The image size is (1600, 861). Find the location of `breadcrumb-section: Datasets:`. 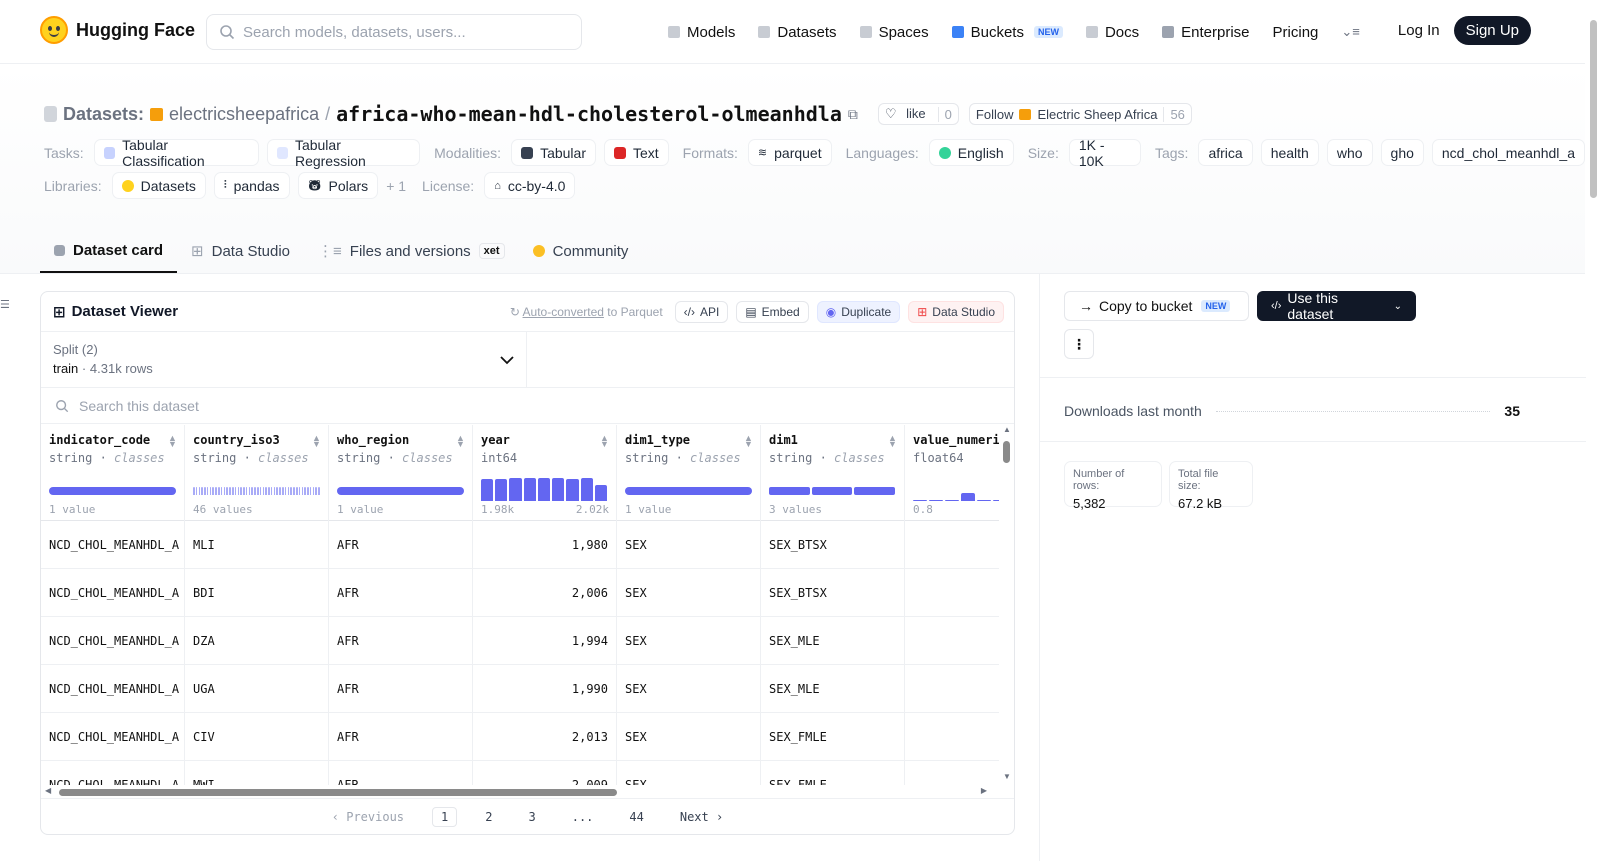

breadcrumb-section: Datasets: is located at coordinates (104, 113).